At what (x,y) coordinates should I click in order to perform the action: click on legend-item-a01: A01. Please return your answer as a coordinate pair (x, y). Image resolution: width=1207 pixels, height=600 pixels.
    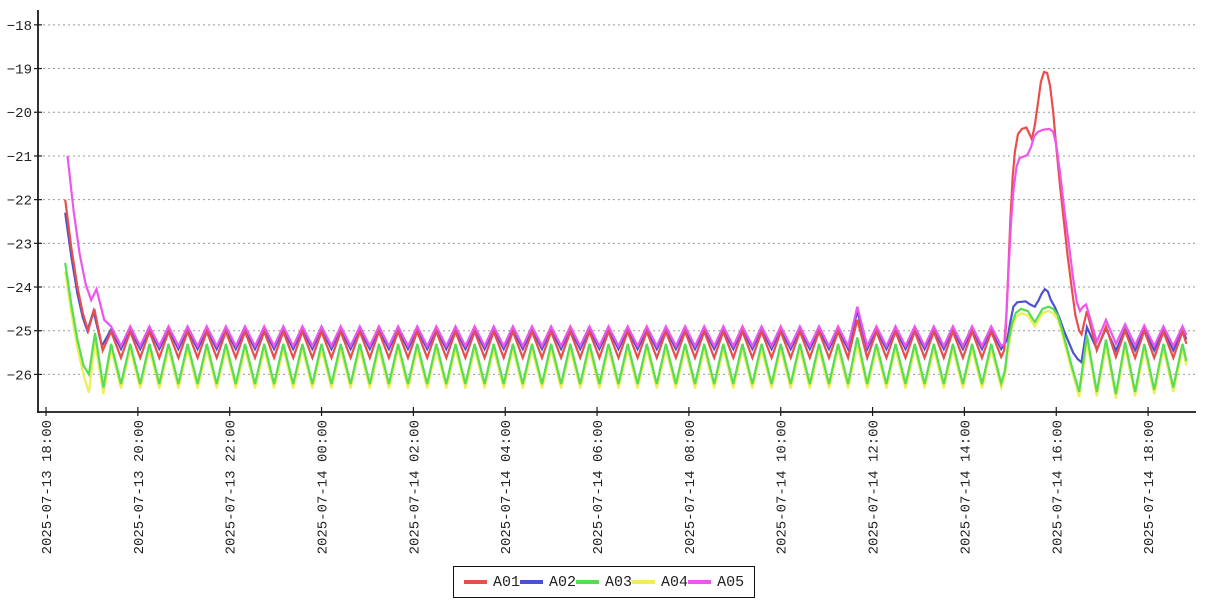
    Looking at the image, I should click on (492, 582).